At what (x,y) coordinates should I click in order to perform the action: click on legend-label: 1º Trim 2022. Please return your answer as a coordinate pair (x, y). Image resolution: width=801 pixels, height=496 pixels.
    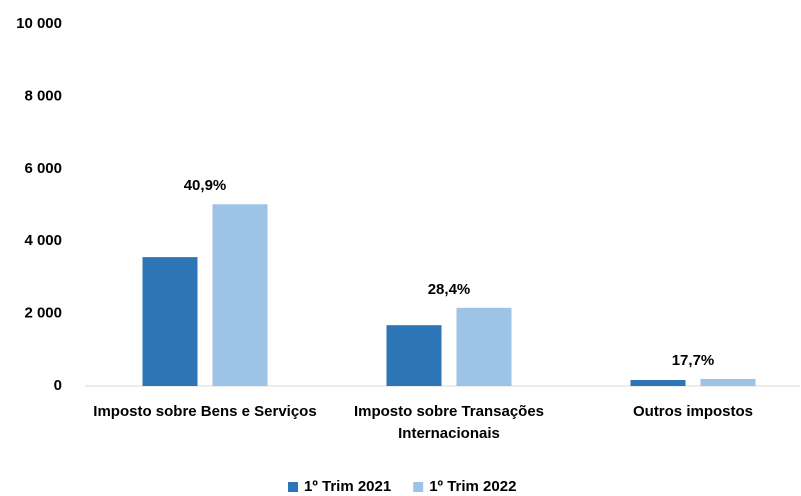
    Looking at the image, I should click on (472, 486).